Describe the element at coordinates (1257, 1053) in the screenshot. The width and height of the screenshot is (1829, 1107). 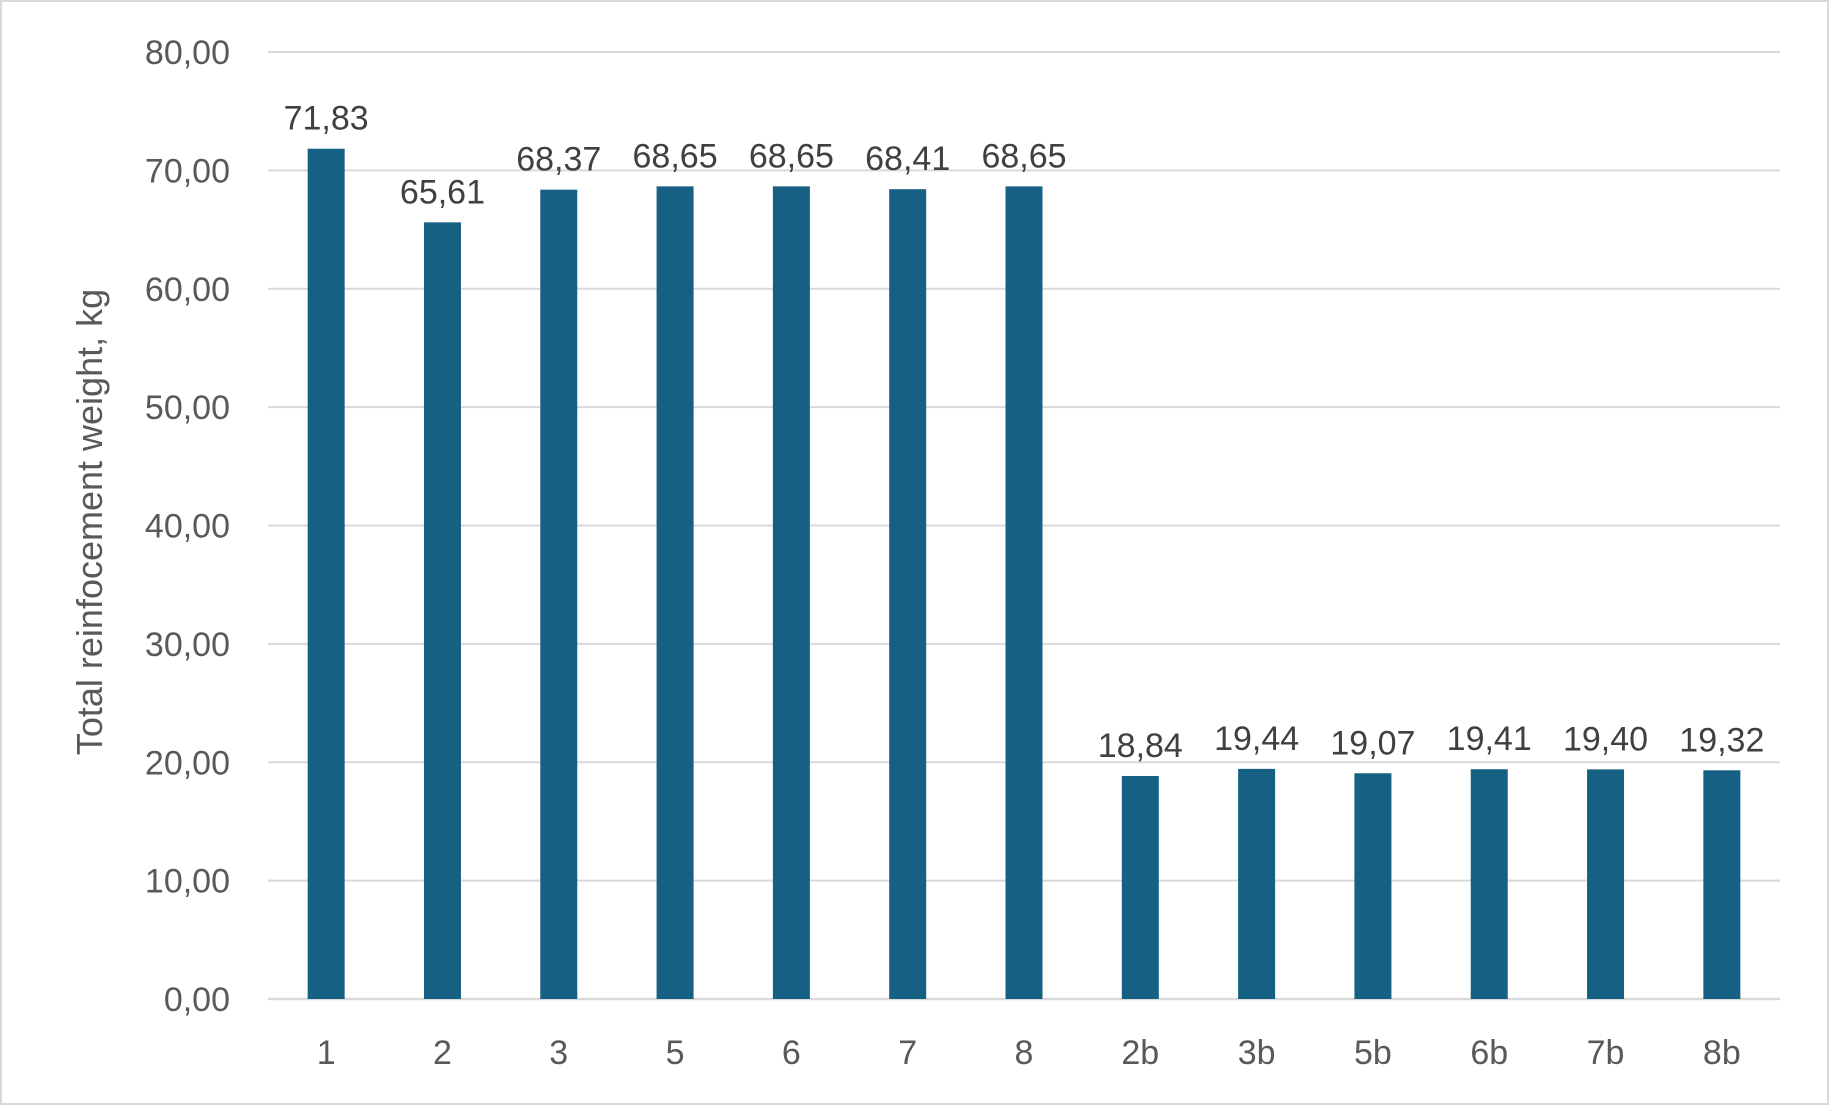
I see `x-tick-label: 3b` at that location.